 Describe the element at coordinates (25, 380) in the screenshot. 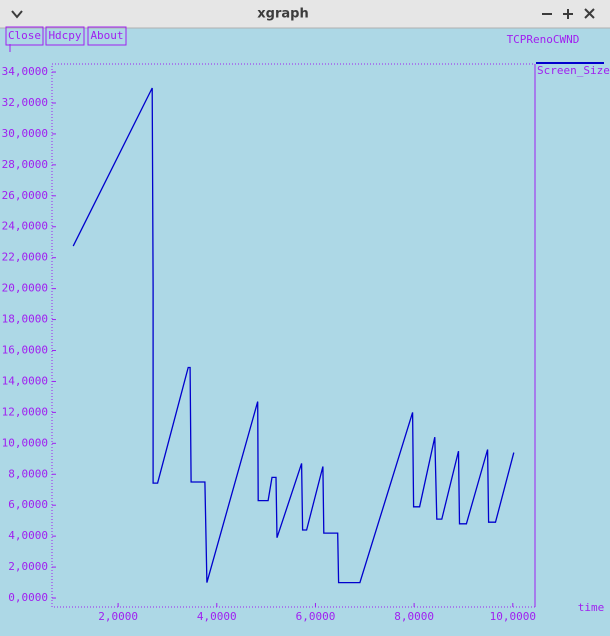

I see `y-tick-label: 14,0000` at that location.